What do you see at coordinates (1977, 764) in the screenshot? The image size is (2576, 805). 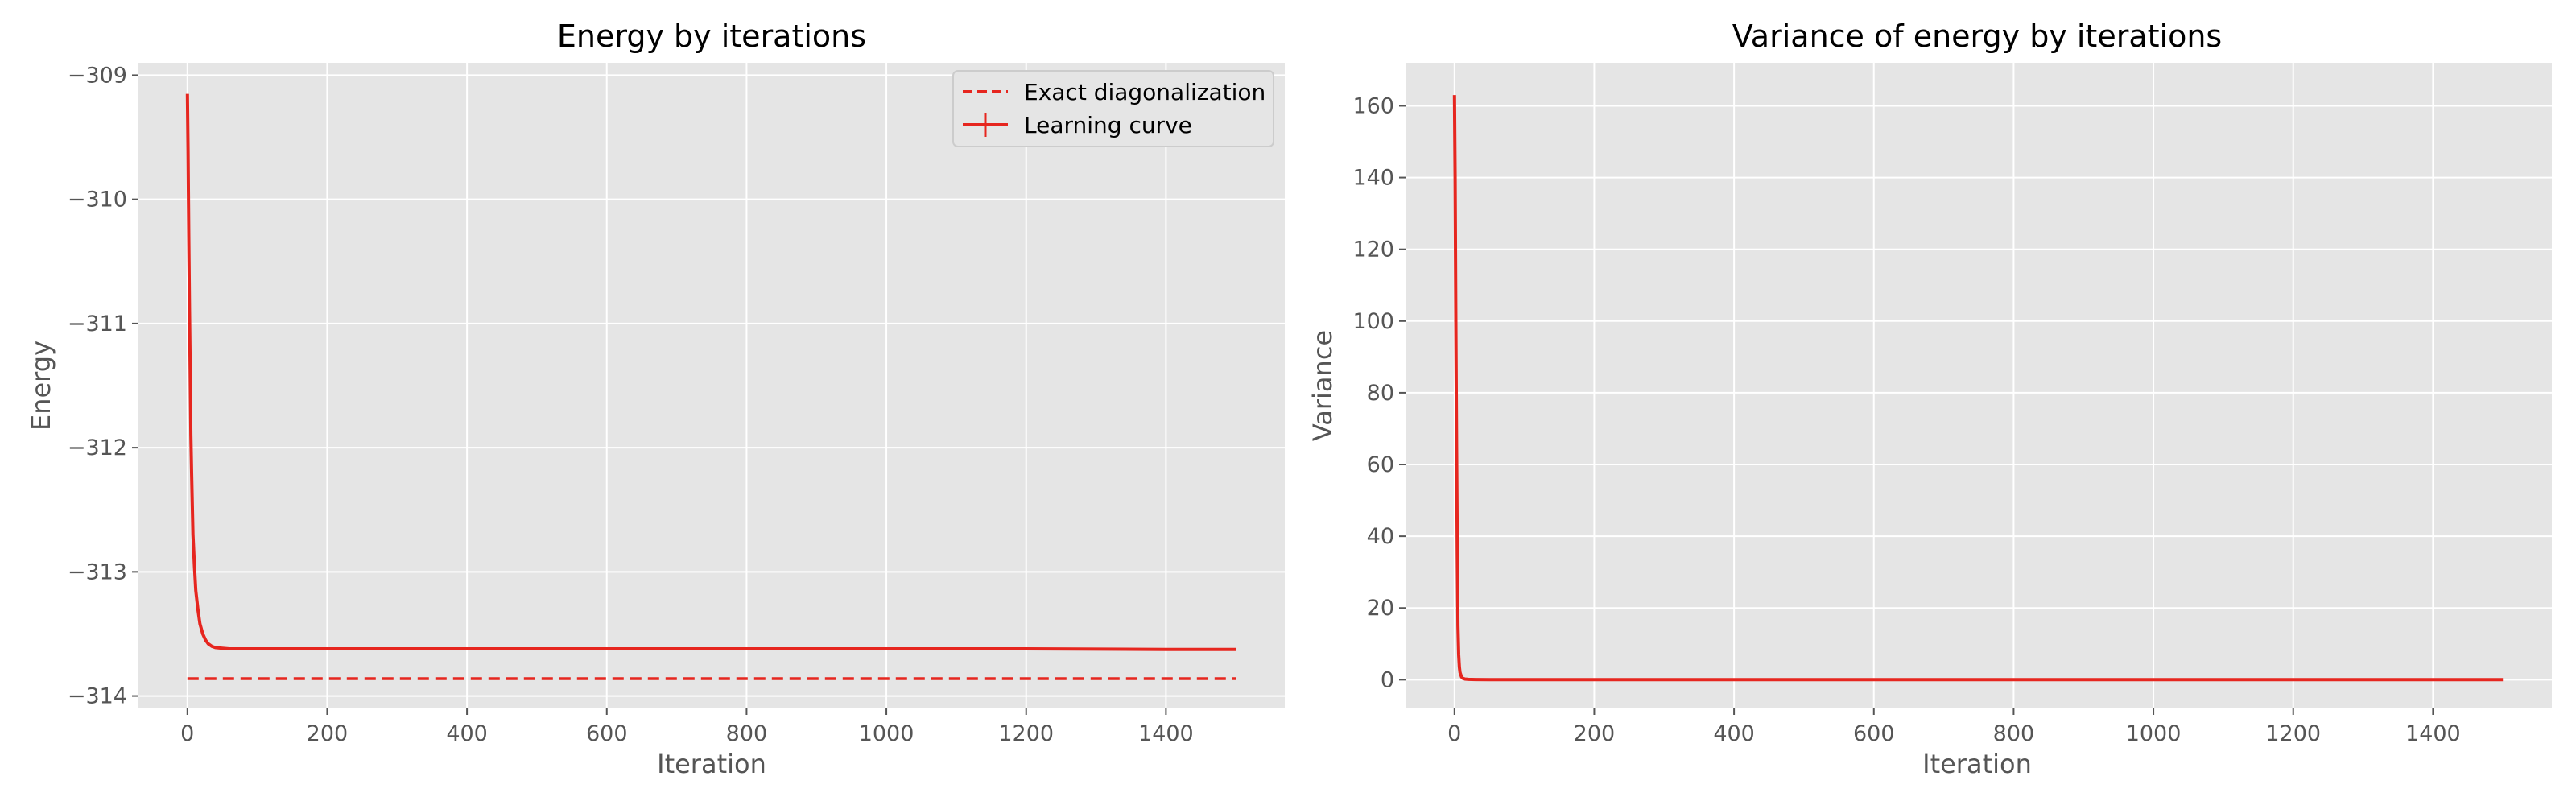 I see `variance-x-axis-label: Iteration` at bounding box center [1977, 764].